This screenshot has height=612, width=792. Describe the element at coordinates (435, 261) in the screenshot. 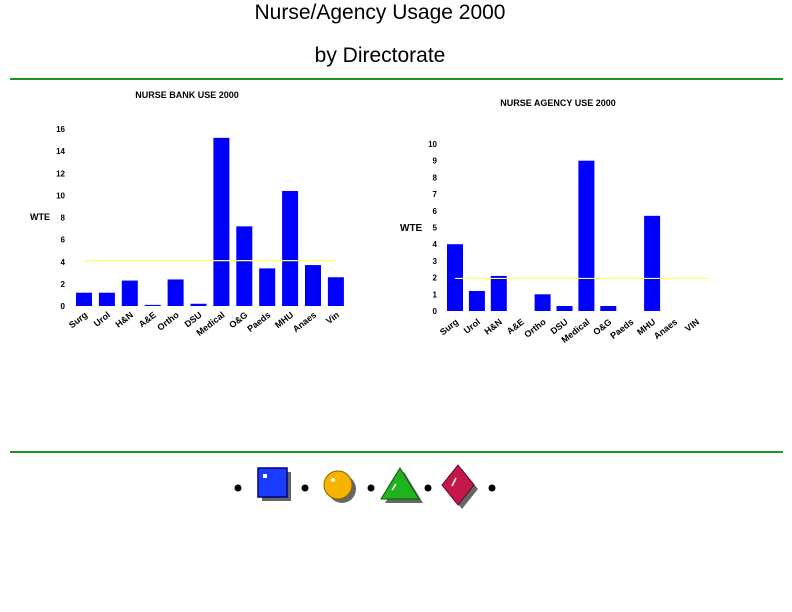

I see `chart-2-ytick-label: 3` at that location.